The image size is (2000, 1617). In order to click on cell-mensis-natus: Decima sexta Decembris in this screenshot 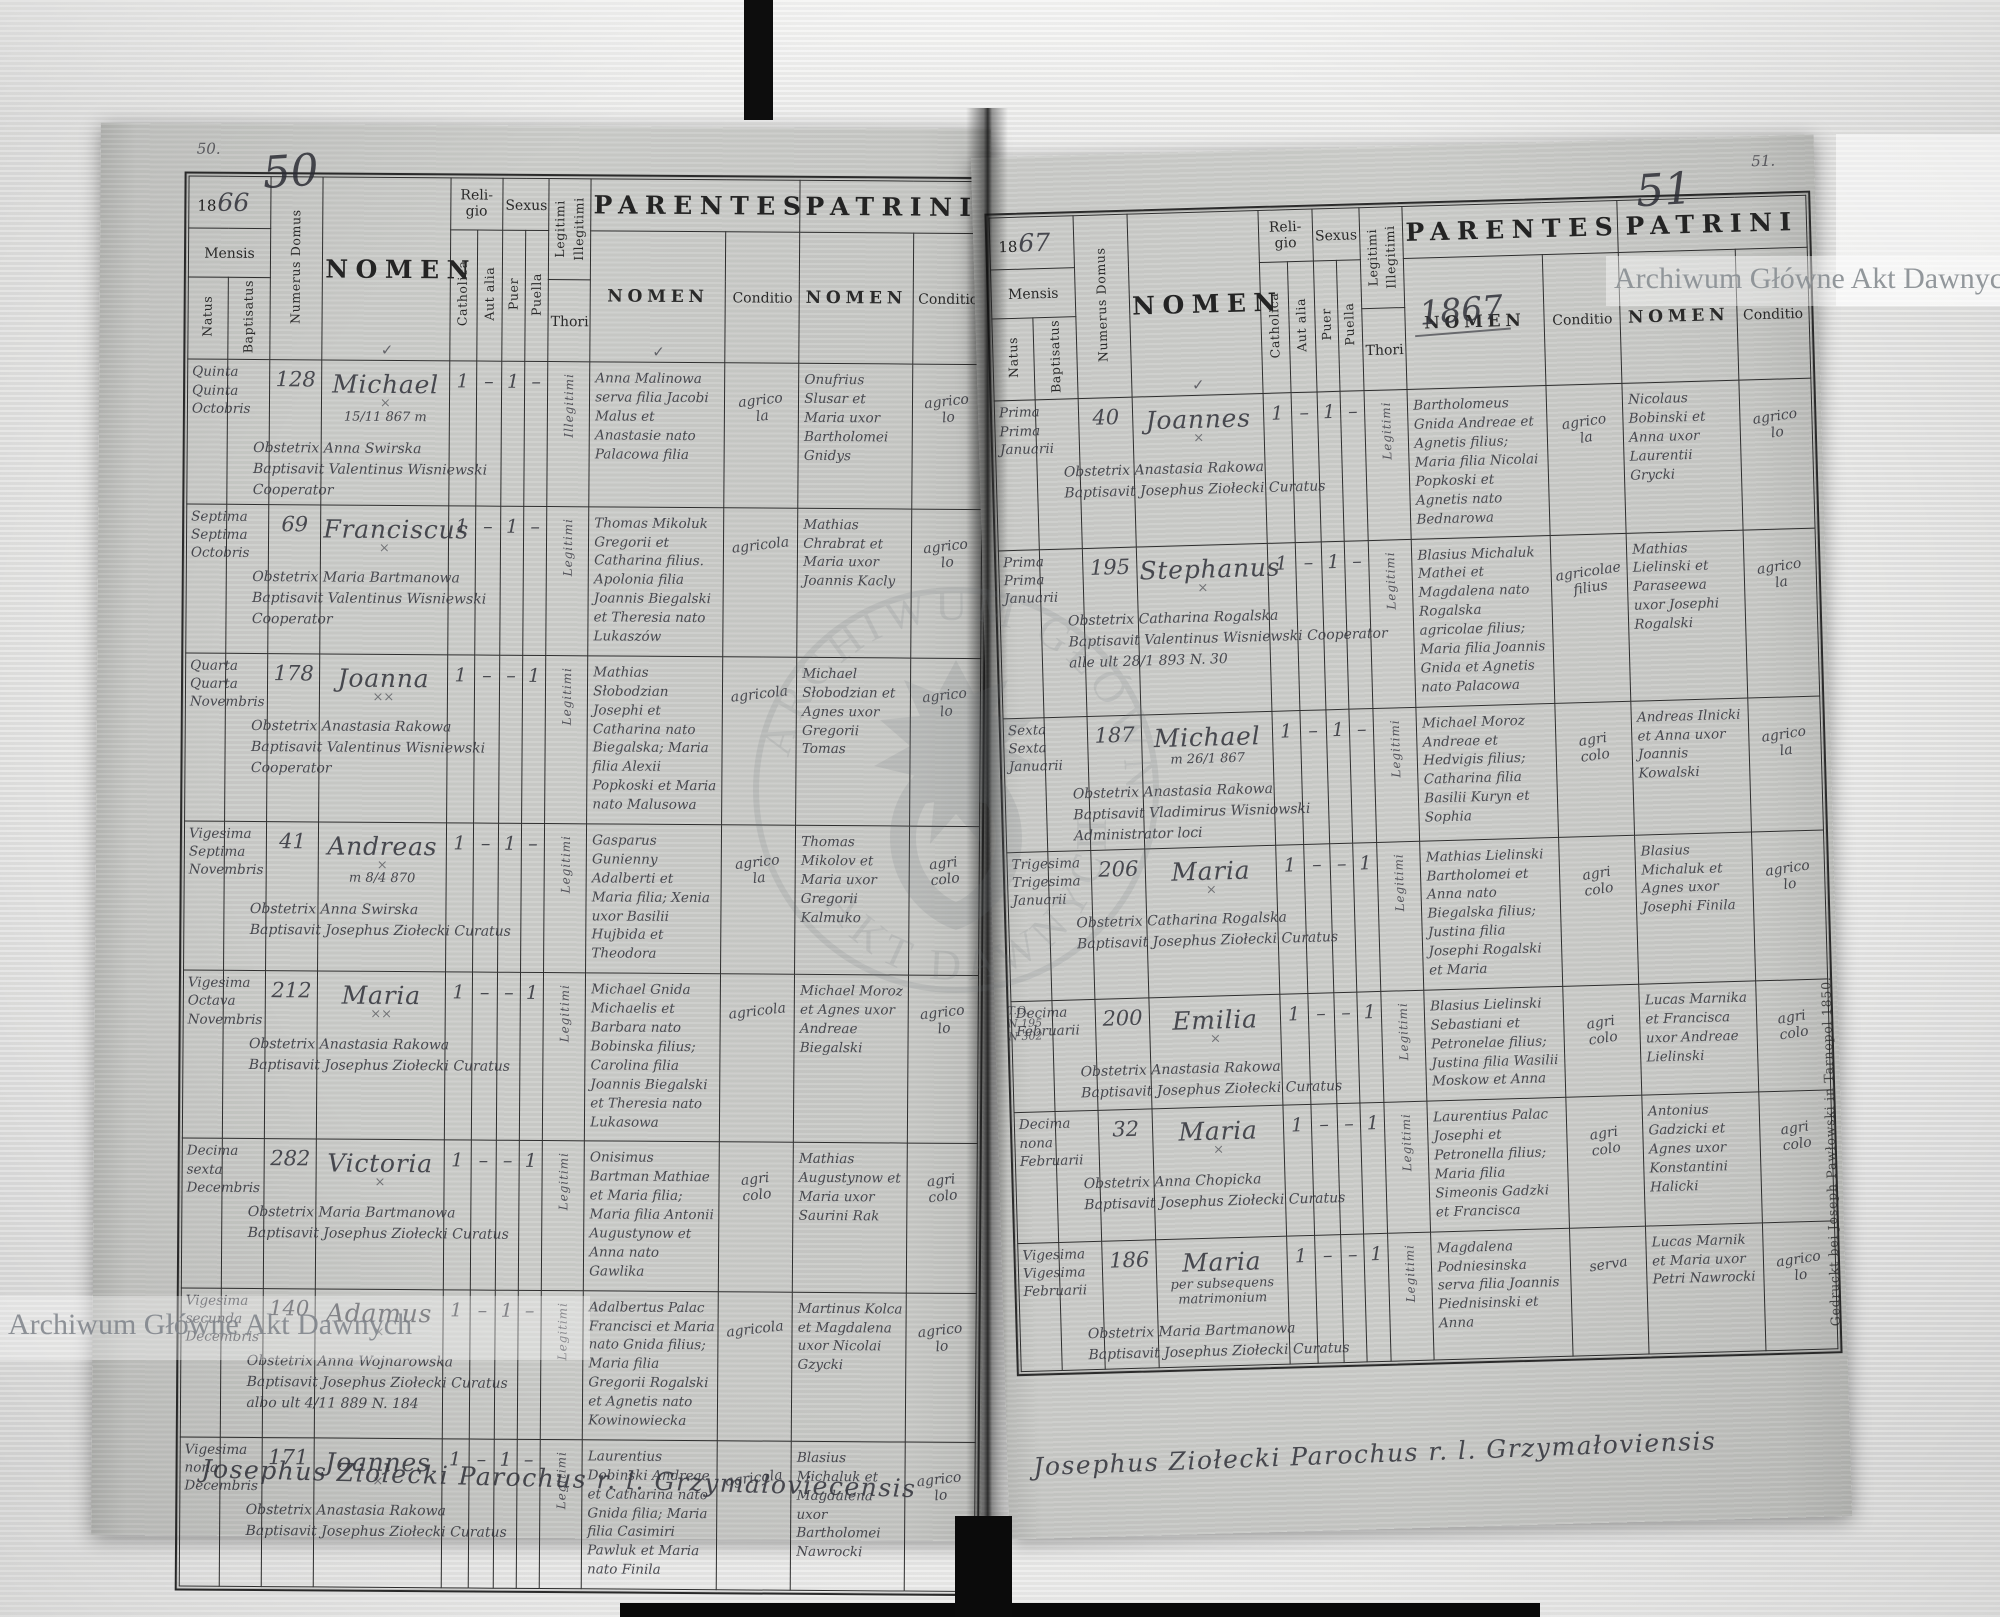, I will do `click(220, 1213)`.